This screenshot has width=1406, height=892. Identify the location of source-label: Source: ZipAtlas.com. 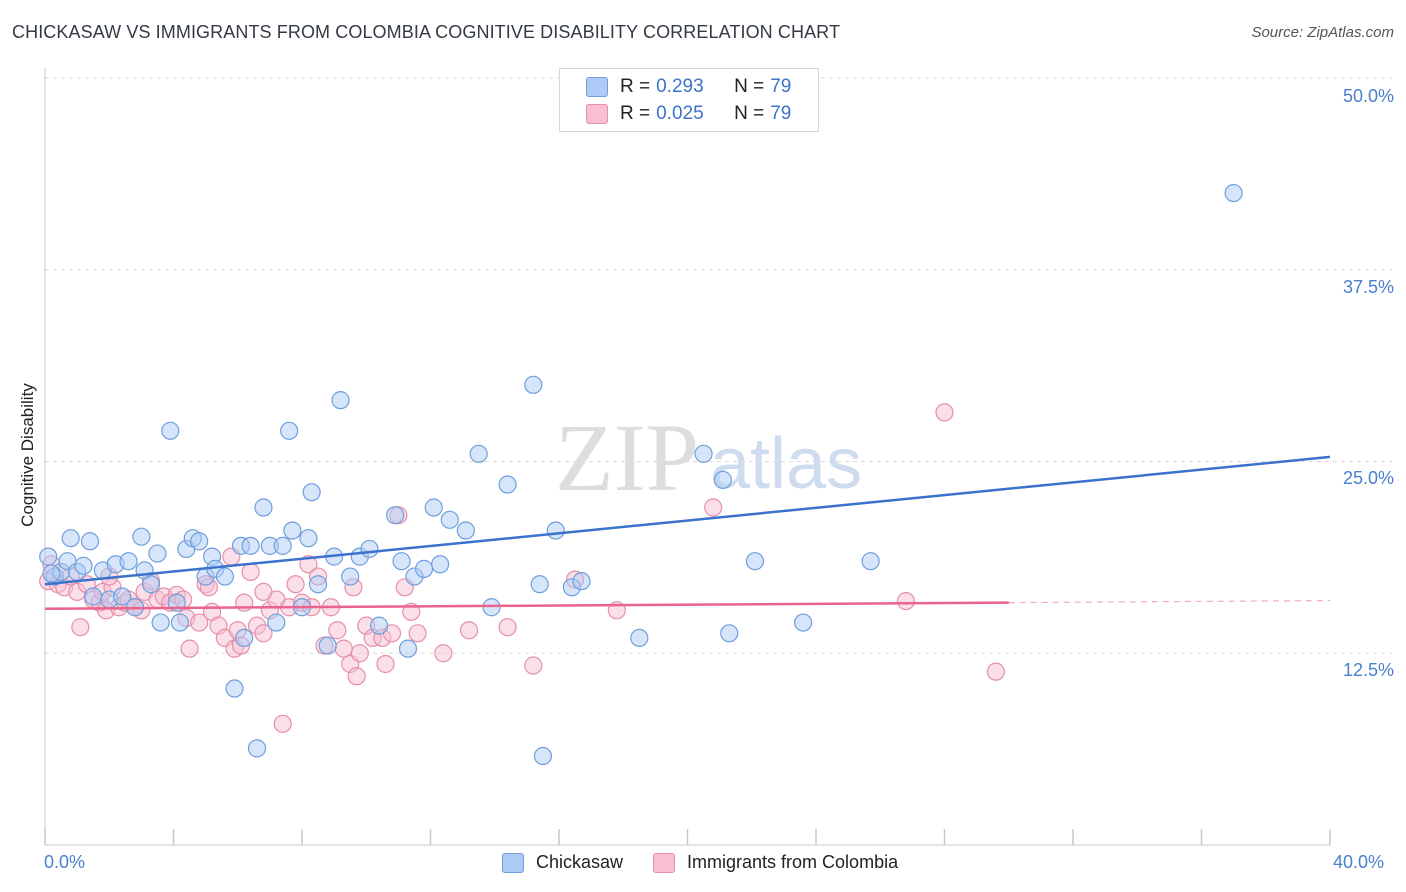
(1322, 32).